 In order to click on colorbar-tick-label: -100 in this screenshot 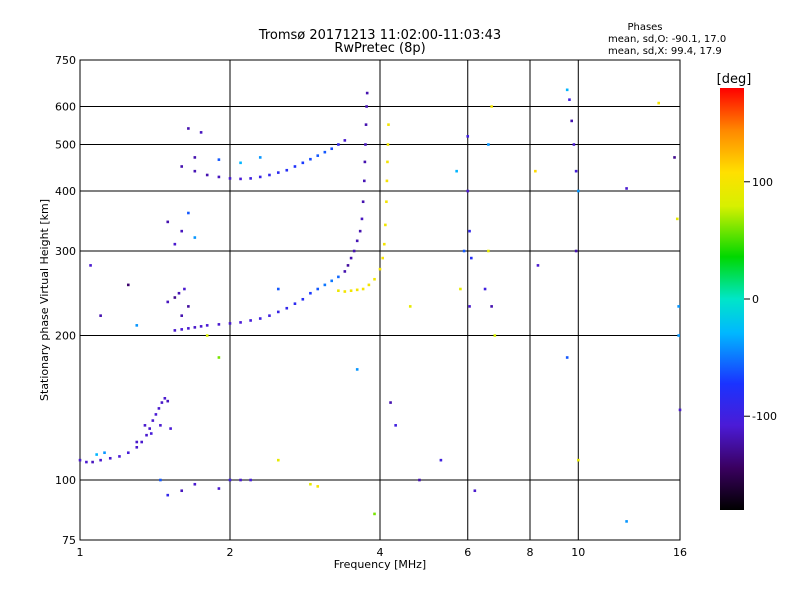, I will do `click(764, 416)`.